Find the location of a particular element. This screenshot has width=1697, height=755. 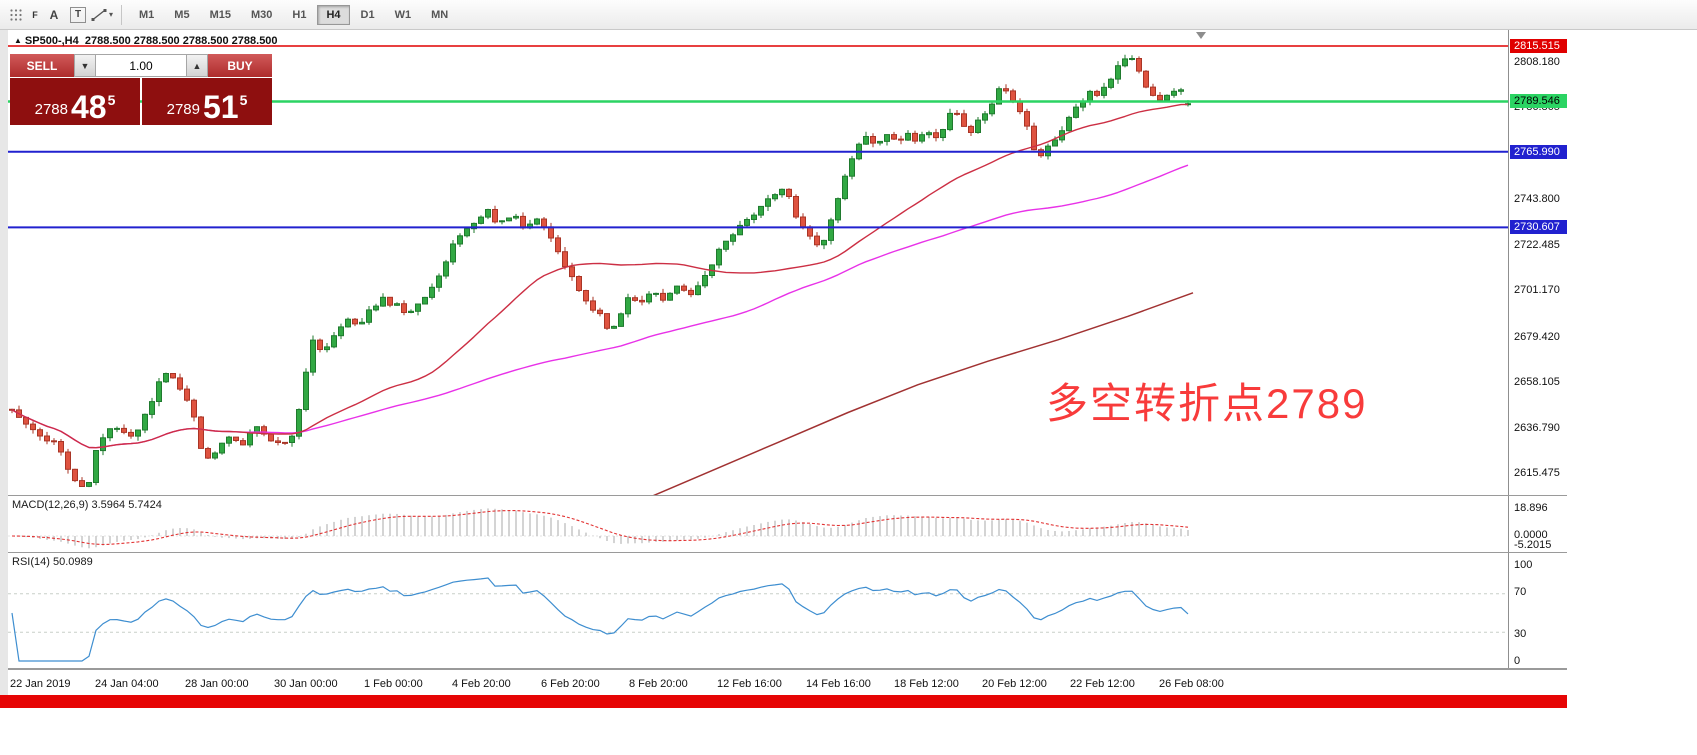

bid-price-big: 48 is located at coordinates (88, 106).